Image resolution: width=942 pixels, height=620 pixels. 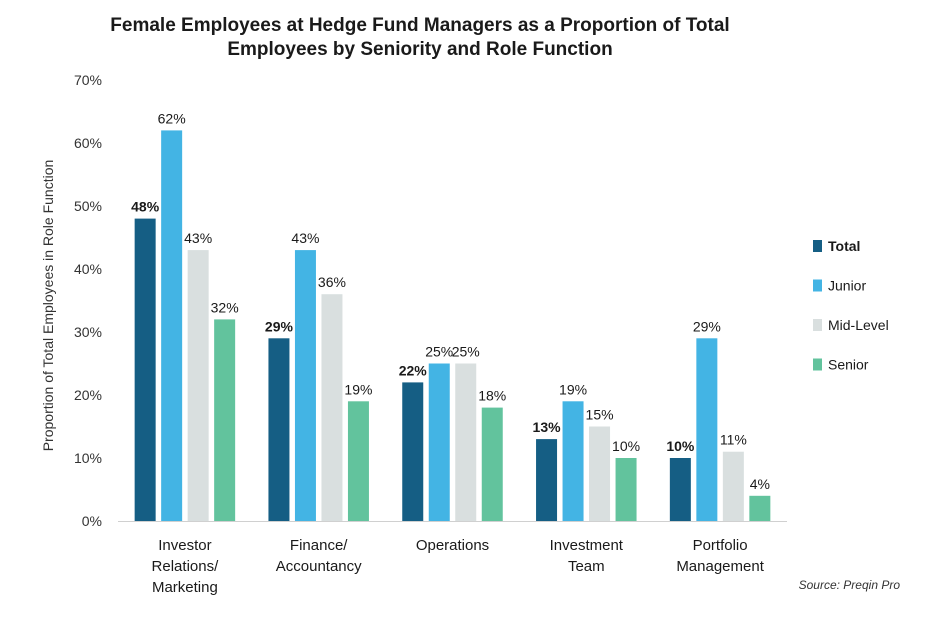 What do you see at coordinates (88, 395) in the screenshot?
I see `y-tick-label: 20%` at bounding box center [88, 395].